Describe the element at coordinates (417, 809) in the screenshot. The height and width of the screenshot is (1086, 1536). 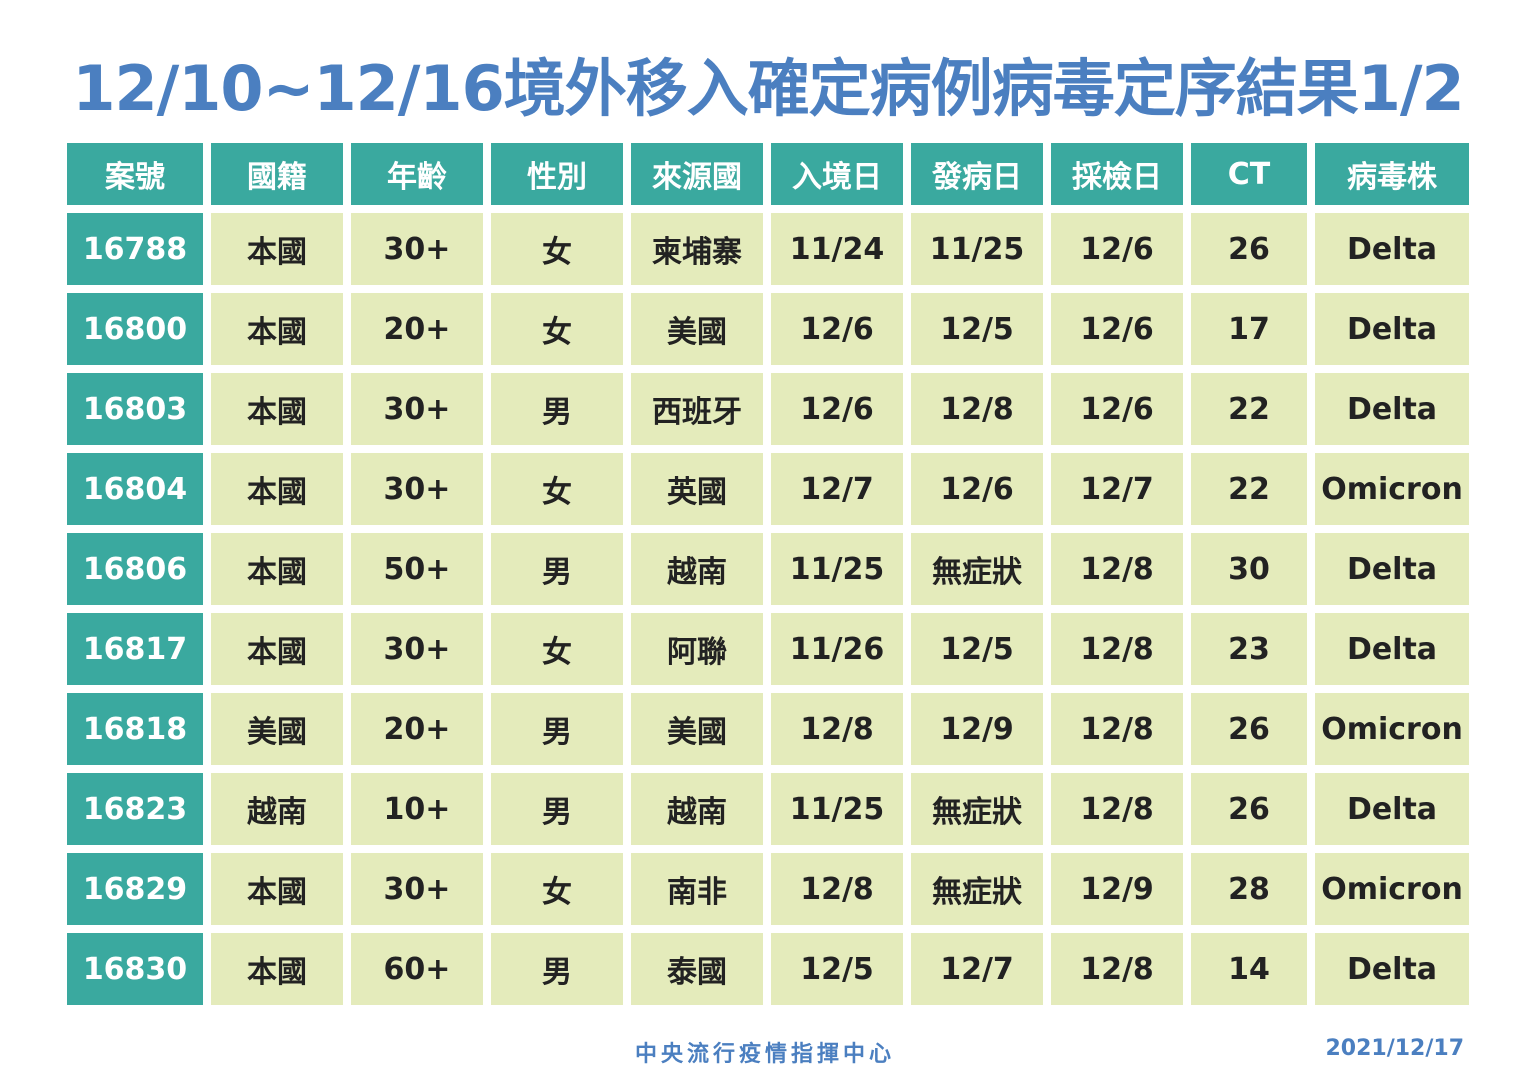
I see `table-cell: 10+` at that location.